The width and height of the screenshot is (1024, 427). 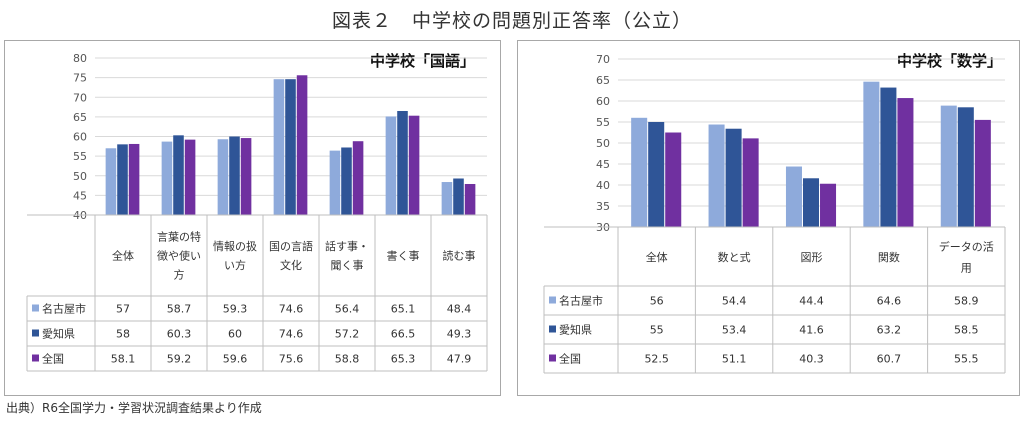 What do you see at coordinates (734, 359) in the screenshot?
I see `data-label: 51.1` at bounding box center [734, 359].